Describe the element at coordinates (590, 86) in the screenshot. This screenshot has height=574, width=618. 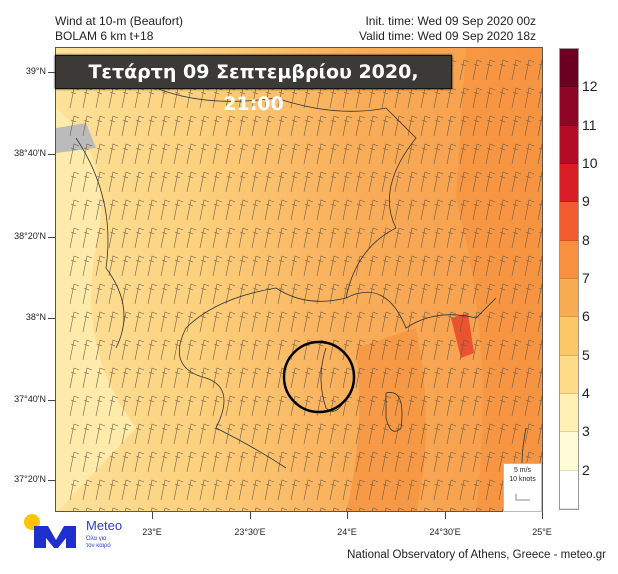
I see `colorbar-label: 12` at that location.